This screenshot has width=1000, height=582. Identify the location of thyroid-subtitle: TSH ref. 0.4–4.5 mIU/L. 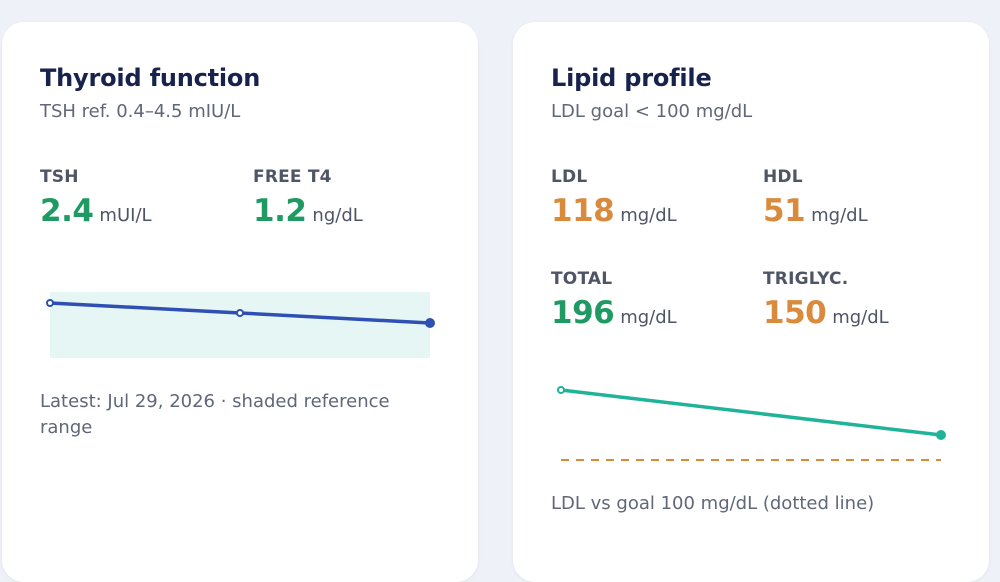
(140, 111).